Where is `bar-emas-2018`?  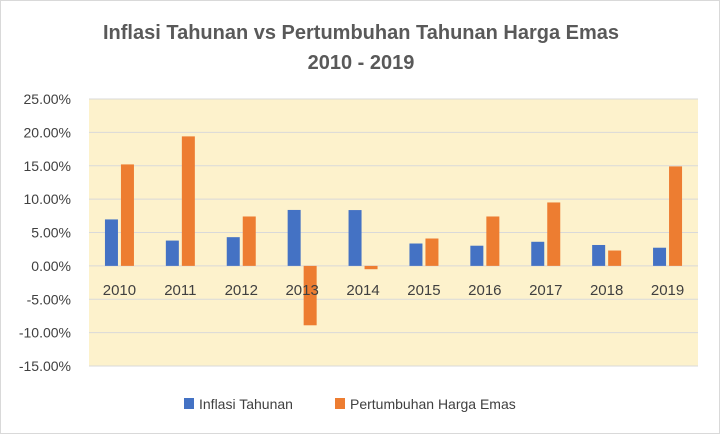 bar-emas-2018 is located at coordinates (615, 258).